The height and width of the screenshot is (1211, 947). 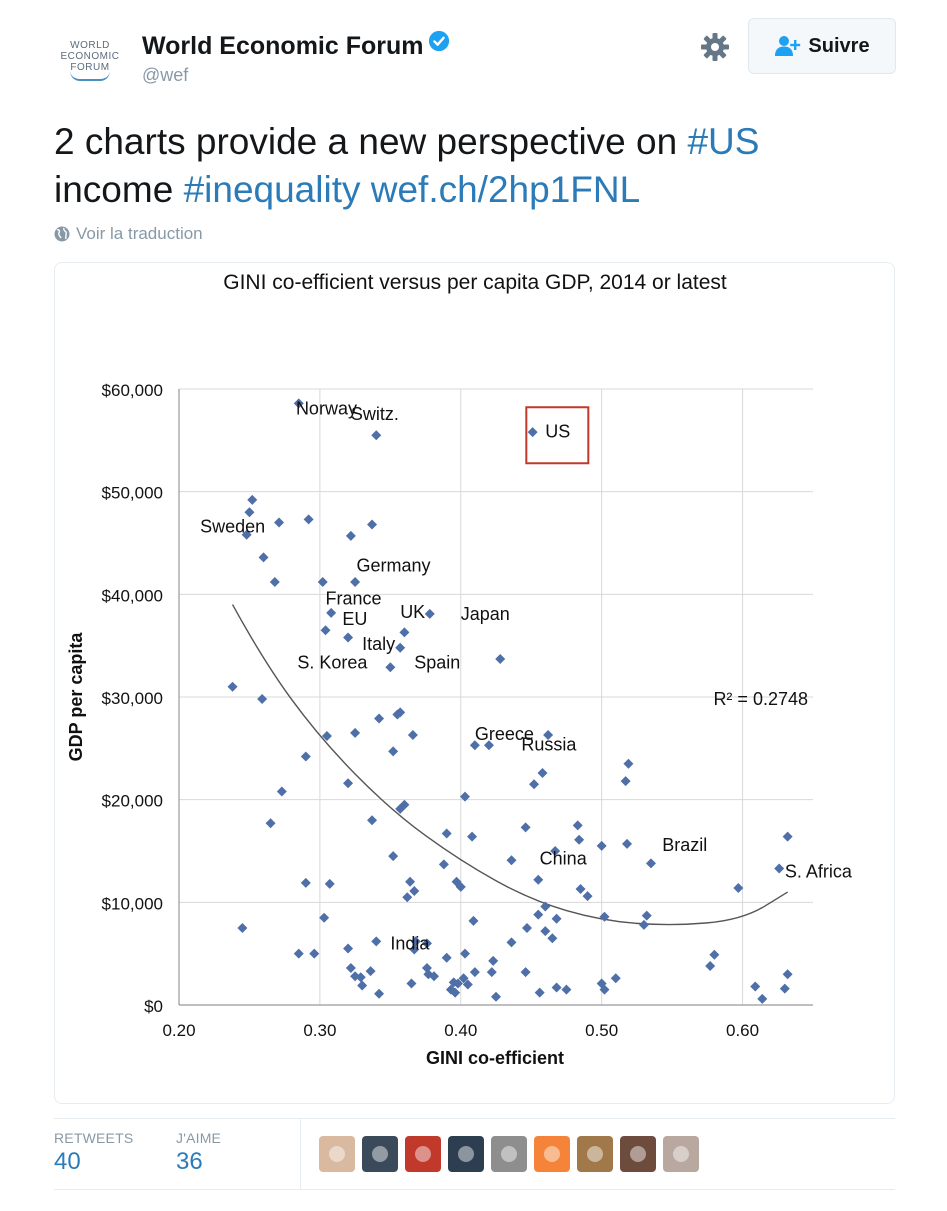 What do you see at coordinates (788, 46) in the screenshot?
I see `add-user-icon` at bounding box center [788, 46].